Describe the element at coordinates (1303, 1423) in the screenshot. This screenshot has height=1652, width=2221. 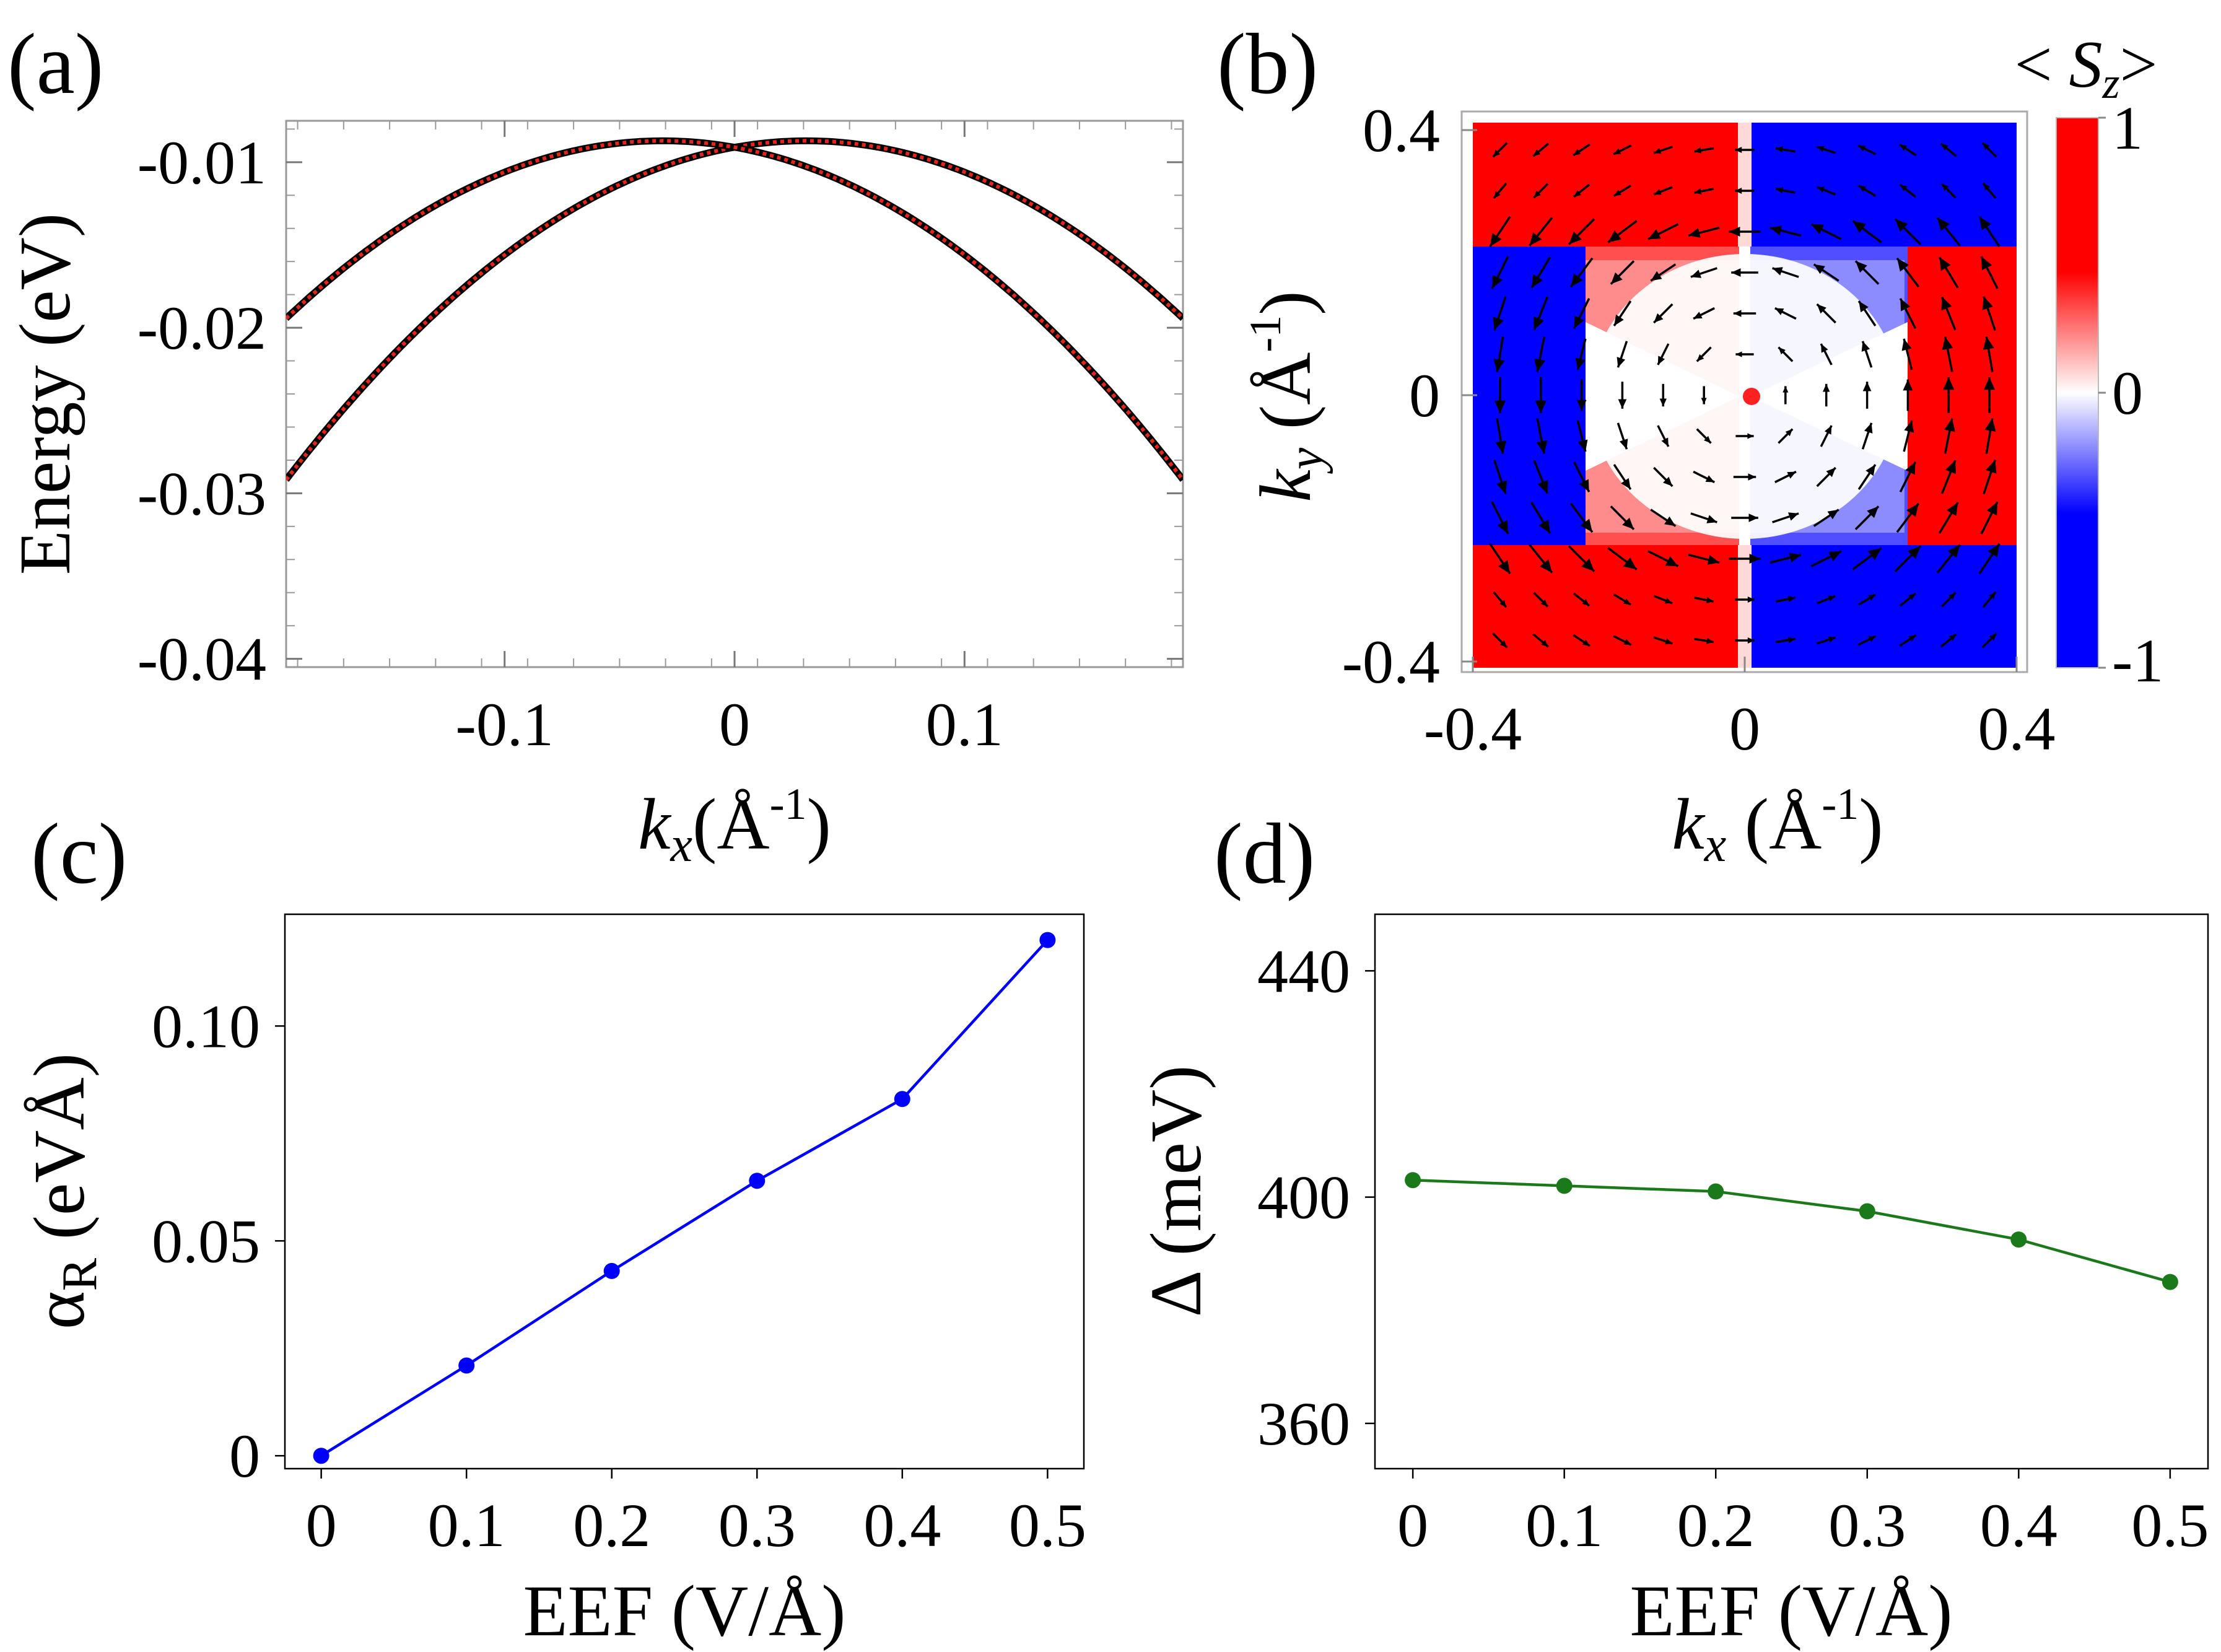
I see `y-tick-label: 360` at that location.